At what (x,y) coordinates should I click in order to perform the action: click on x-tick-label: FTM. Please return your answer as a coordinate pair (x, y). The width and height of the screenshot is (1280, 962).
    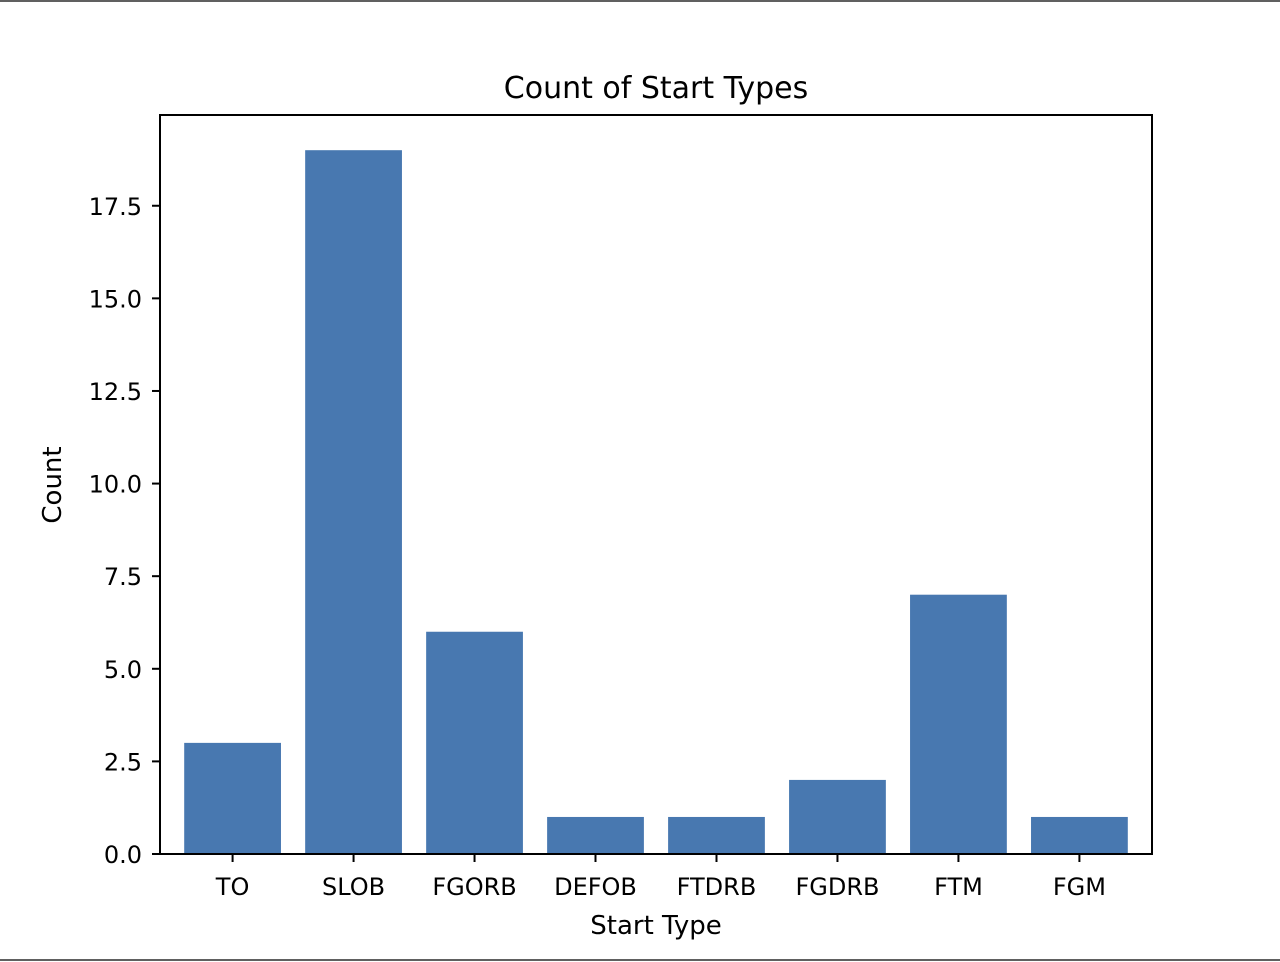
    Looking at the image, I should click on (958, 887).